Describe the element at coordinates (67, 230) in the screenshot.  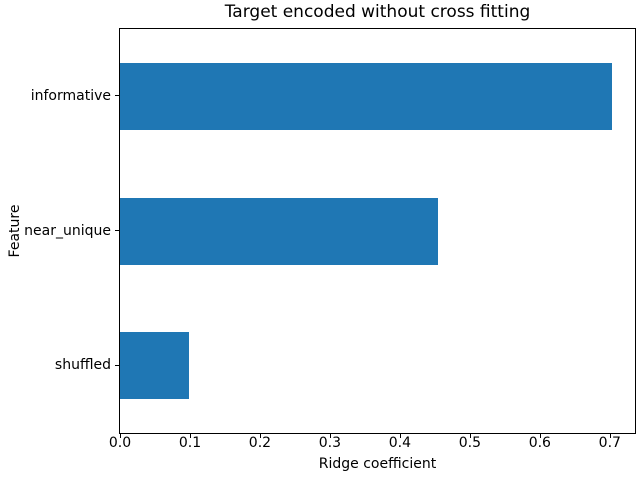
I see `y-tick-label-near_unique: near_unique` at that location.